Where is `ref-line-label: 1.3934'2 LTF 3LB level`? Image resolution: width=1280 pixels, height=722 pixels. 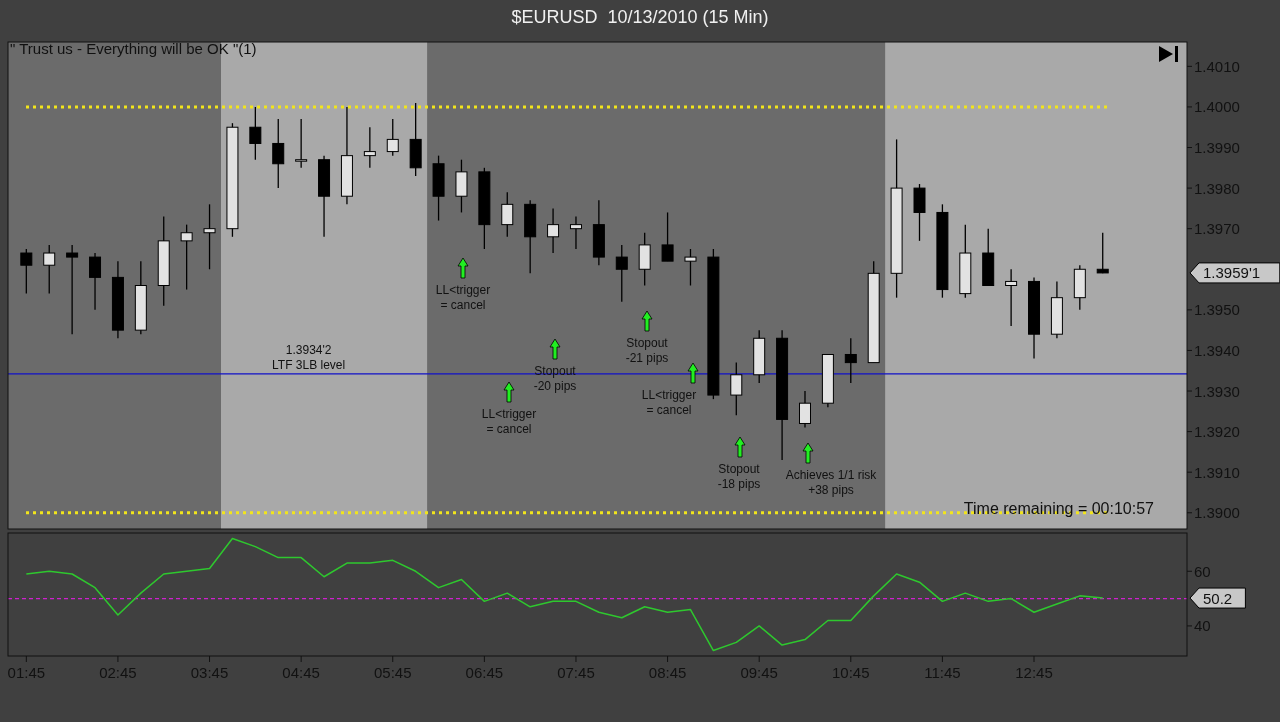
ref-line-label: 1.3934'2 LTF 3LB level is located at coordinates (309, 357).